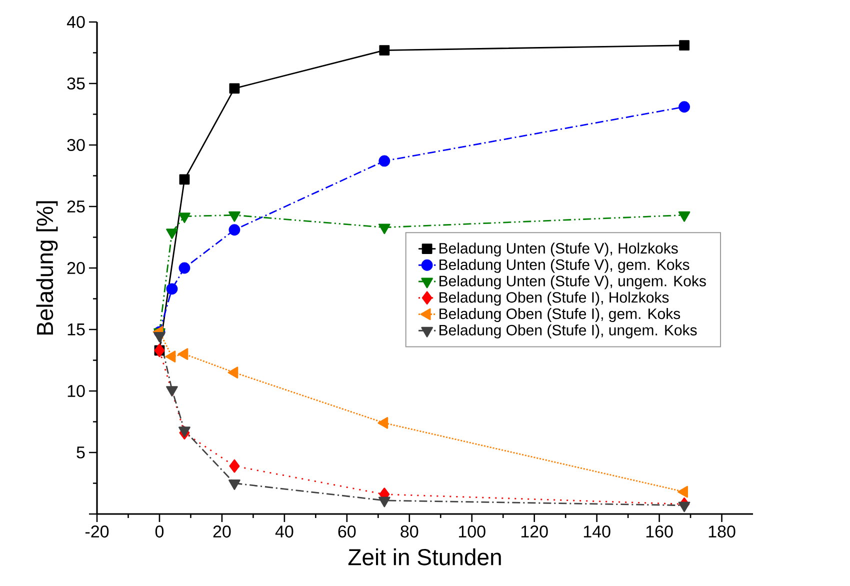 The width and height of the screenshot is (850, 586). Describe the element at coordinates (222, 532) in the screenshot. I see `x-tick-label: 20` at that location.